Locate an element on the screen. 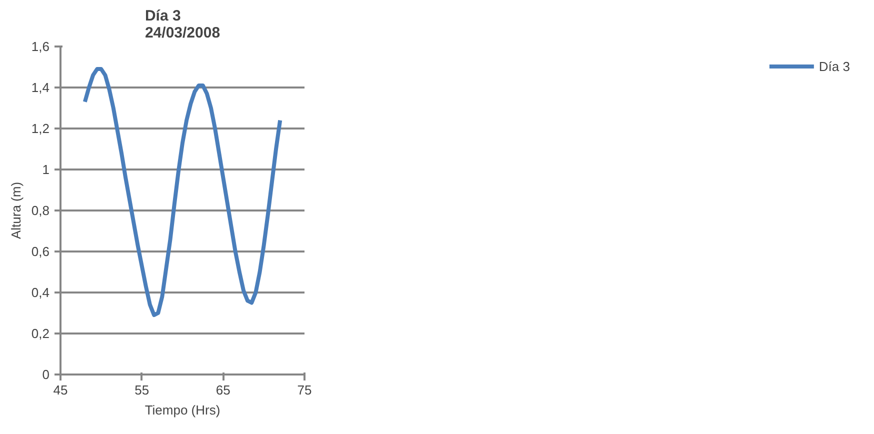  y-axis-title: Altura (m) is located at coordinates (16, 211).